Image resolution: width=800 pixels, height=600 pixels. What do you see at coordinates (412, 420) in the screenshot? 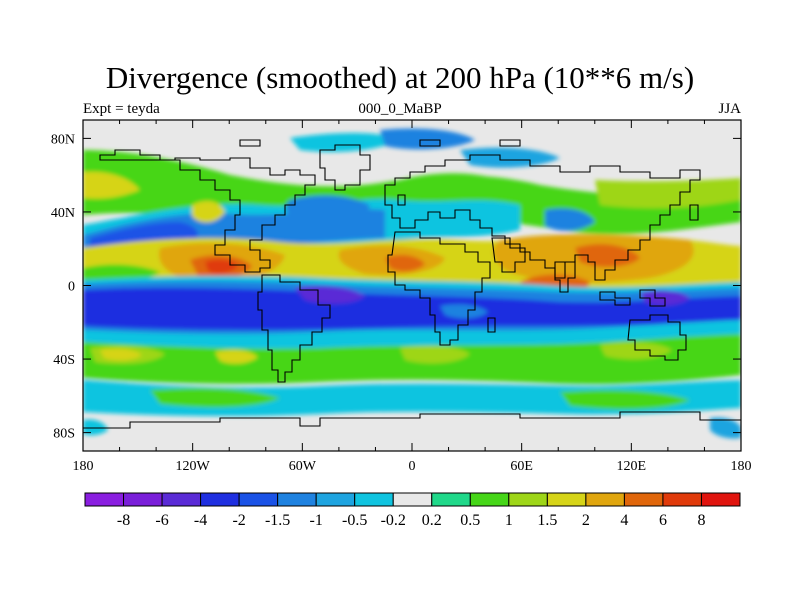
I see `outline-antarctica` at bounding box center [412, 420].